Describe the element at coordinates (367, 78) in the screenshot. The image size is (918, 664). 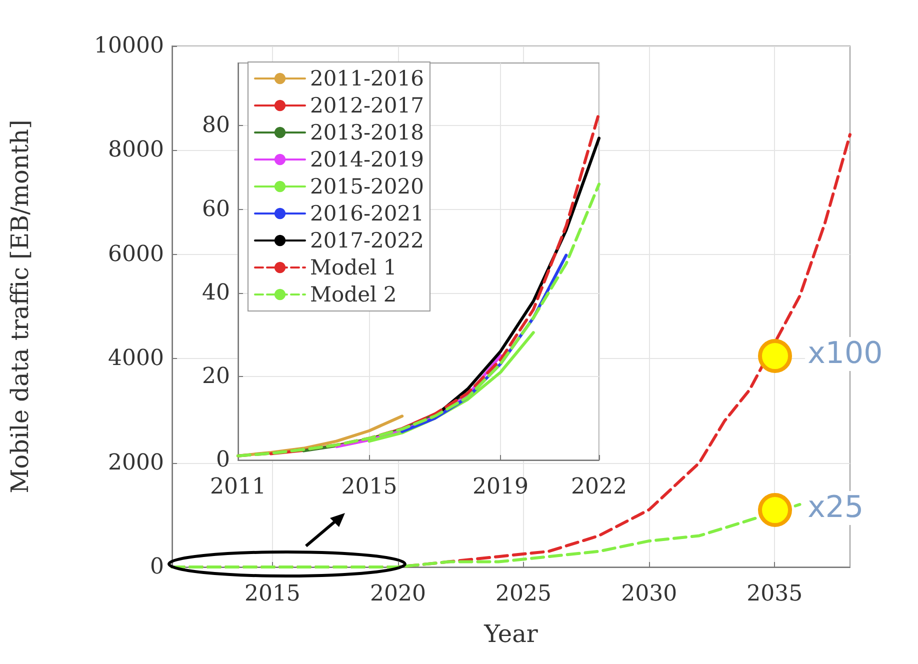
I see `legend-label: 2011-2016` at that location.